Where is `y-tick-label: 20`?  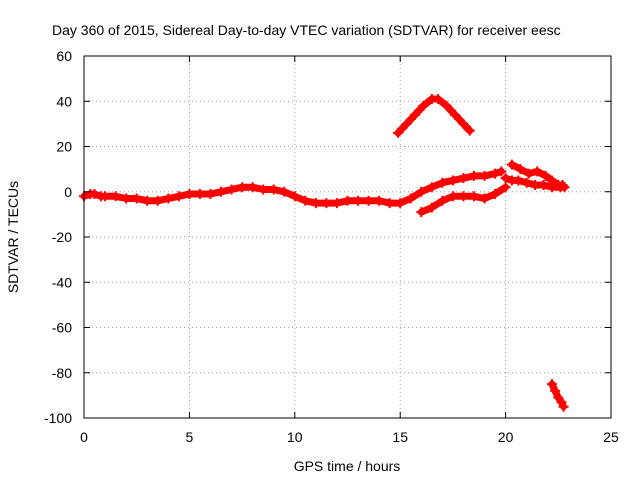
y-tick-label: 20 is located at coordinates (64, 147).